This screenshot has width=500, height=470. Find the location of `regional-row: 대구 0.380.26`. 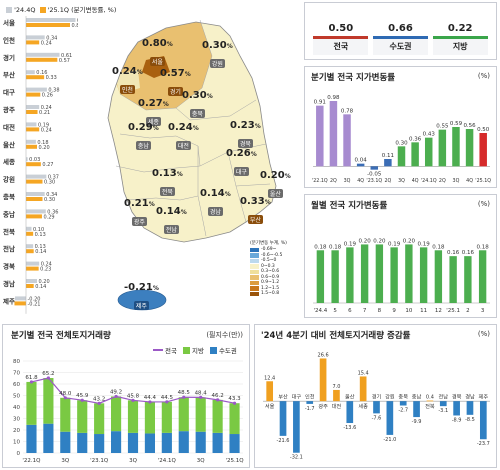

regional-row: 대구 0.380.26 is located at coordinates (31, 93).